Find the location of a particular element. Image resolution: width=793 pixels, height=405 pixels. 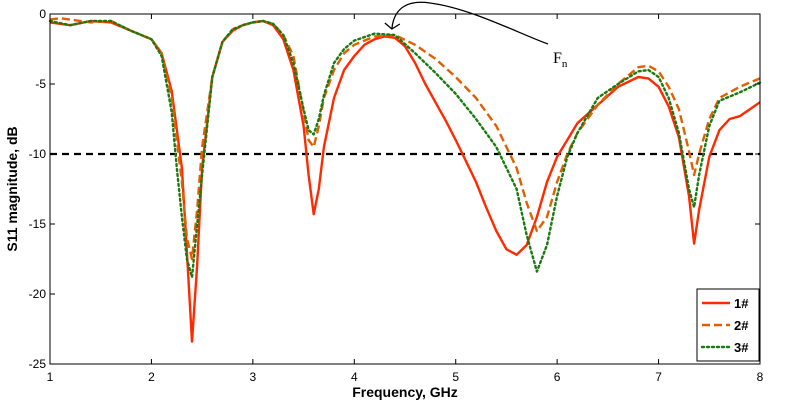

y-tick-label: -25 is located at coordinates (38, 364).